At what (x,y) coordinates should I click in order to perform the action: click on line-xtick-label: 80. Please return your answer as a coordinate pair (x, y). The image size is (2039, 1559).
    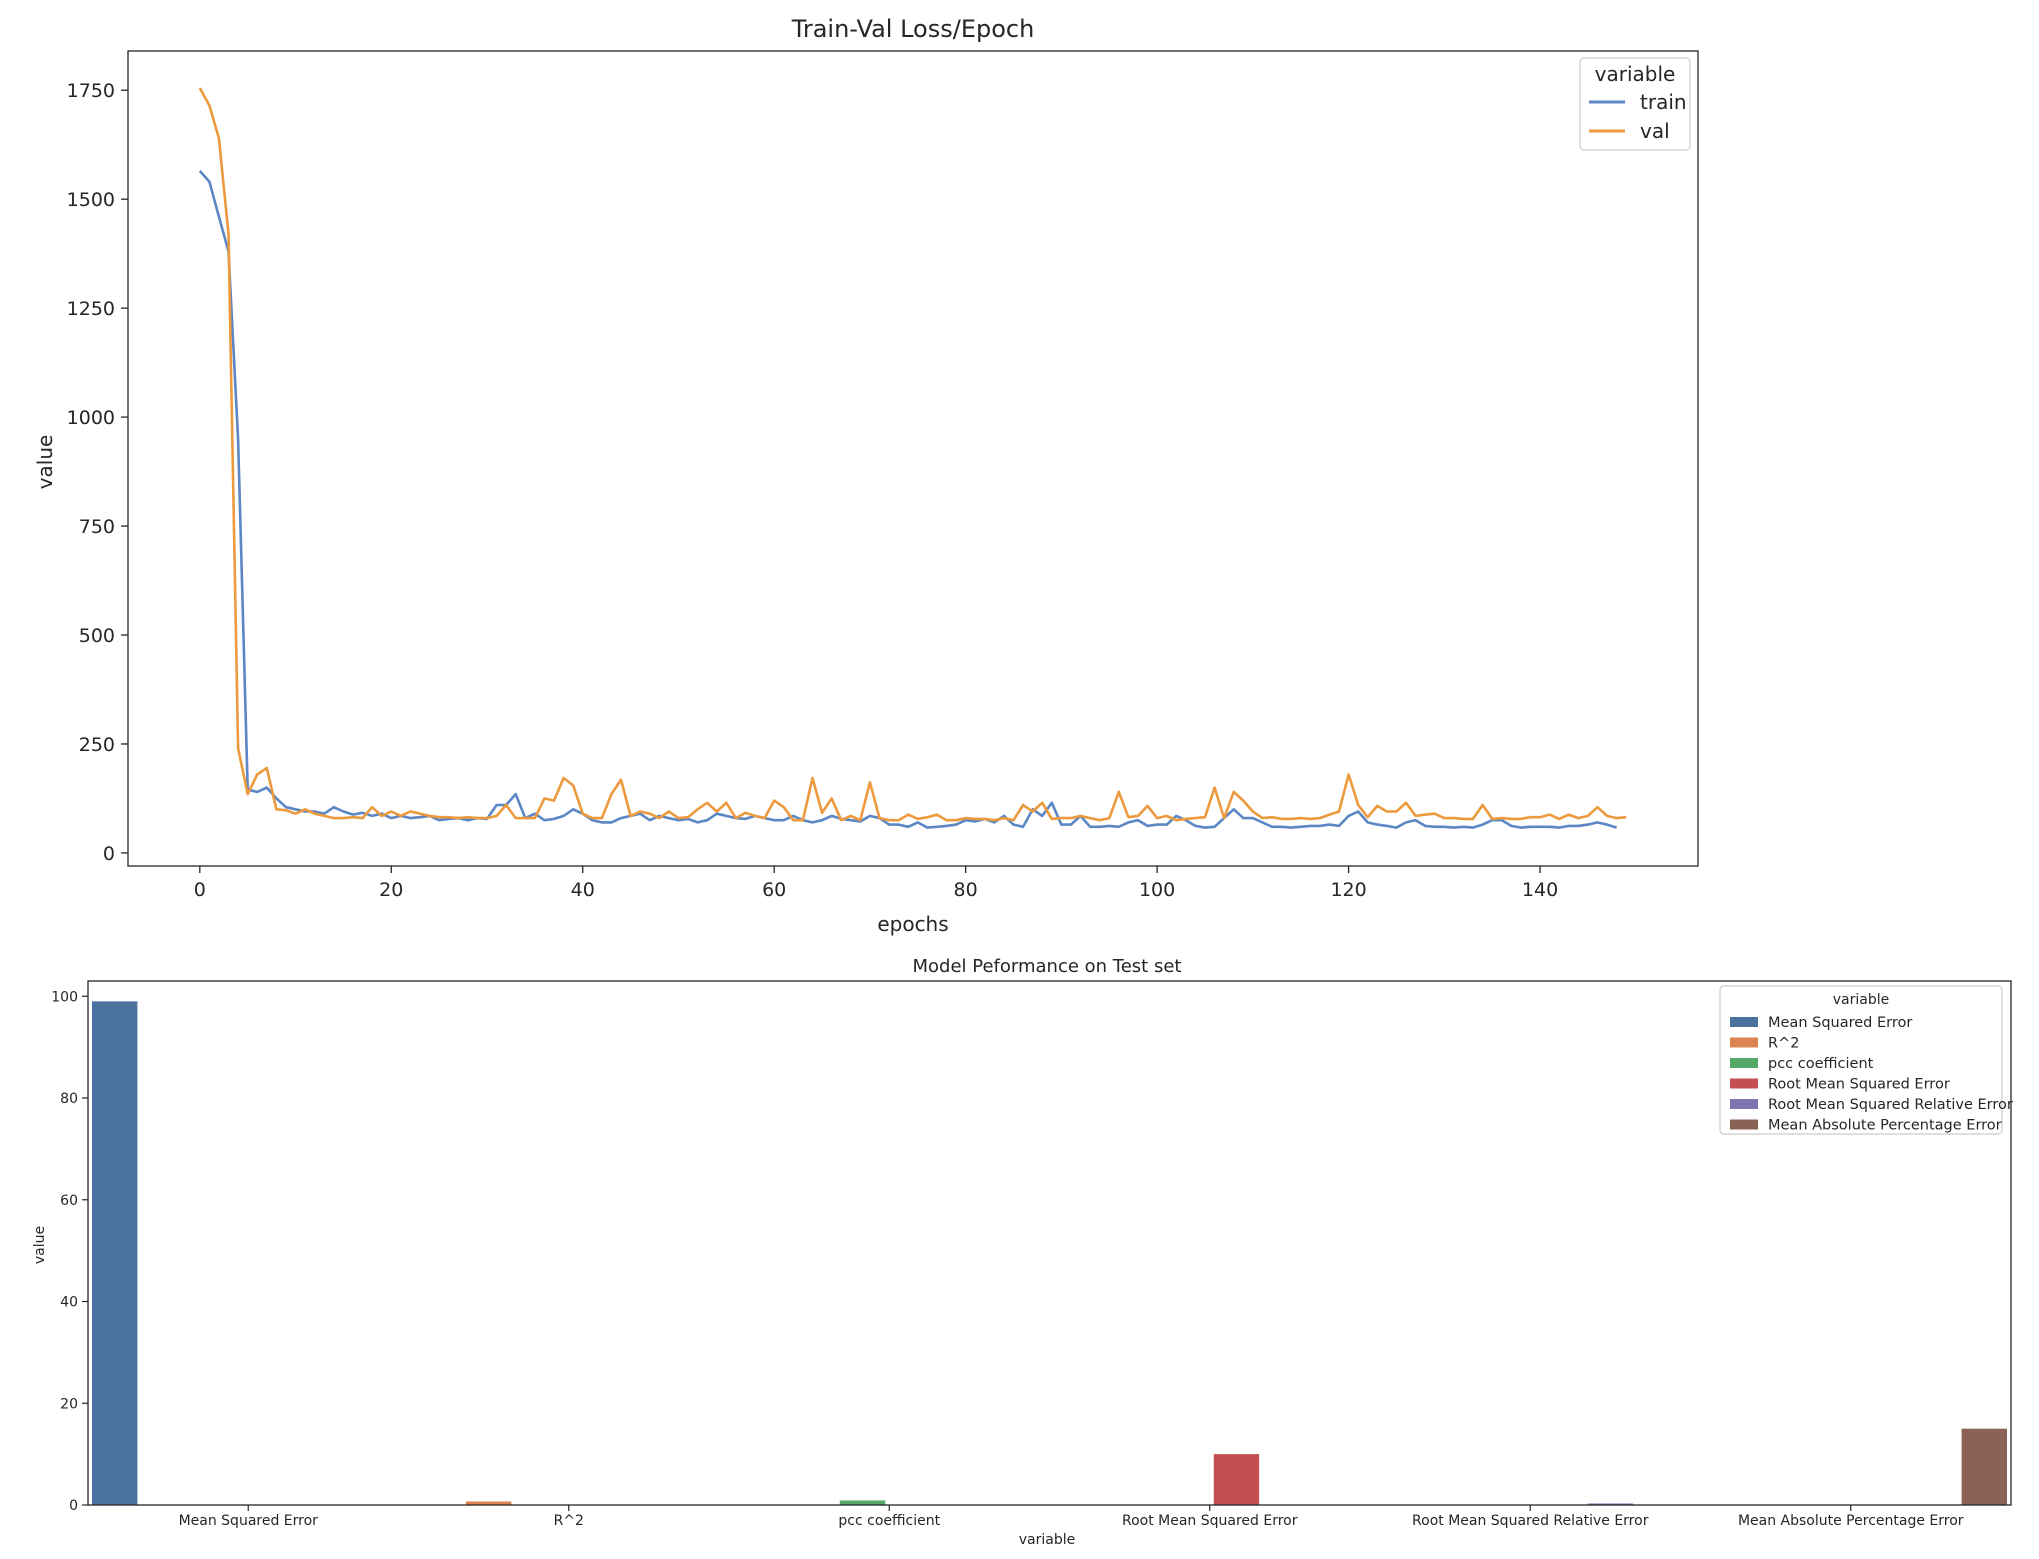
    Looking at the image, I should click on (966, 890).